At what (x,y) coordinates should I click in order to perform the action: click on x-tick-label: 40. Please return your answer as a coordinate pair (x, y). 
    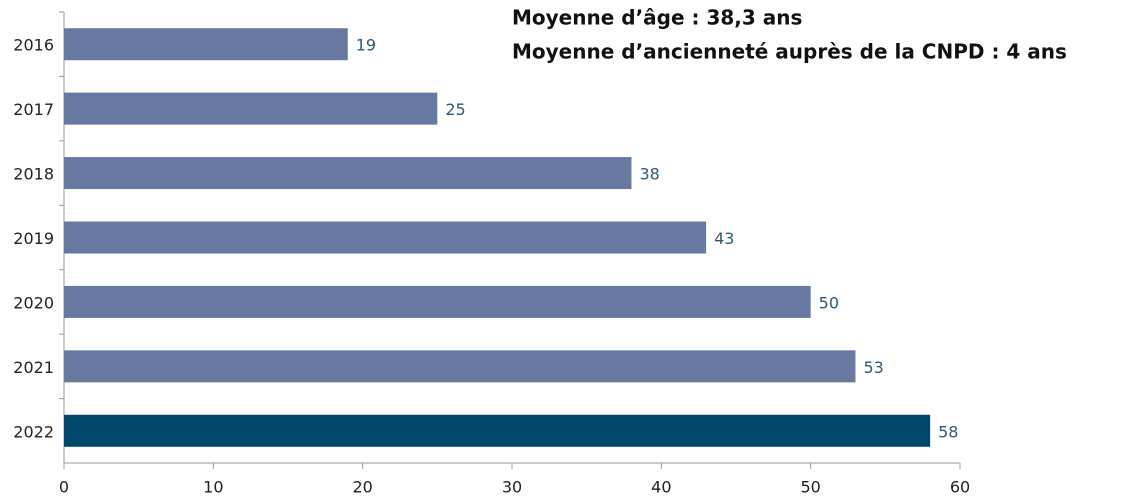
    Looking at the image, I should click on (661, 487).